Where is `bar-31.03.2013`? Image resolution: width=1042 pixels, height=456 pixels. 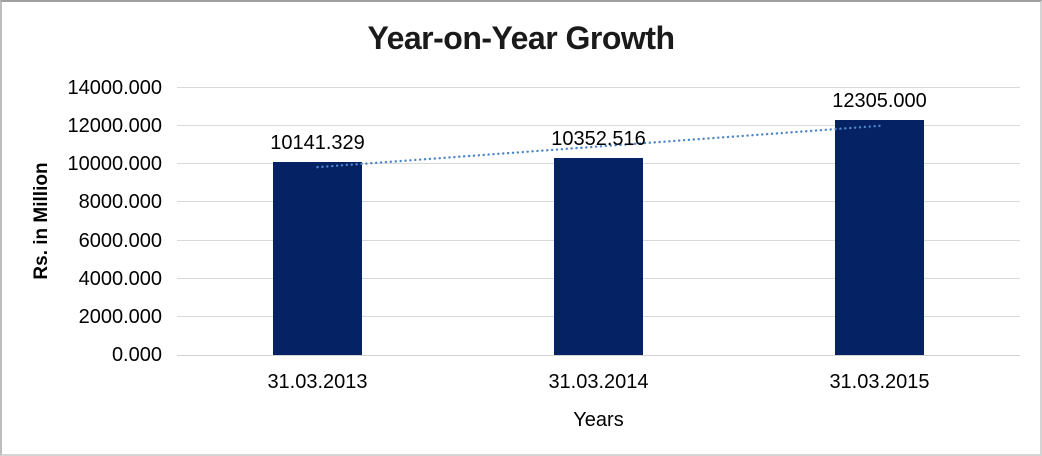 bar-31.03.2013 is located at coordinates (317, 258).